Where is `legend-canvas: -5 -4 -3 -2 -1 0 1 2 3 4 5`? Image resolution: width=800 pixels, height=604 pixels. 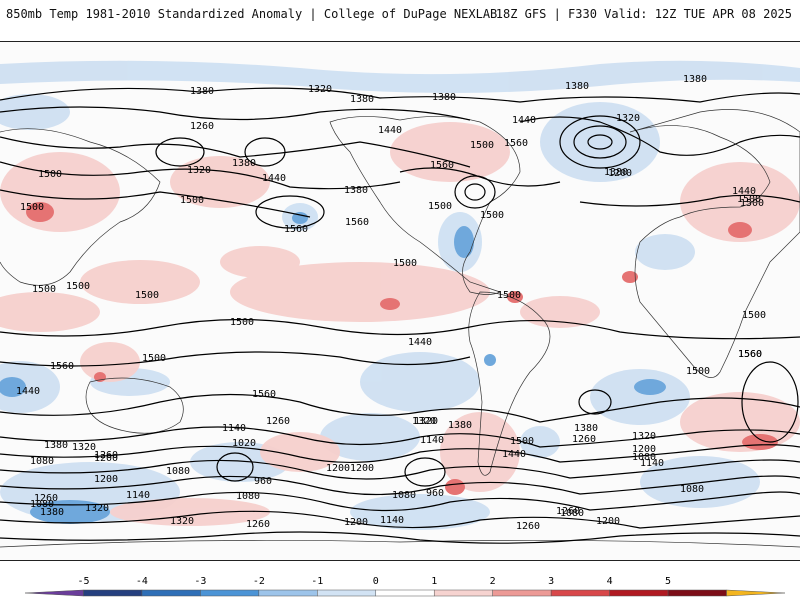
legend-canvas: -5 -4 -3 -2 -1 0 1 2 3 4 5 is located at coordinates (405, 586).